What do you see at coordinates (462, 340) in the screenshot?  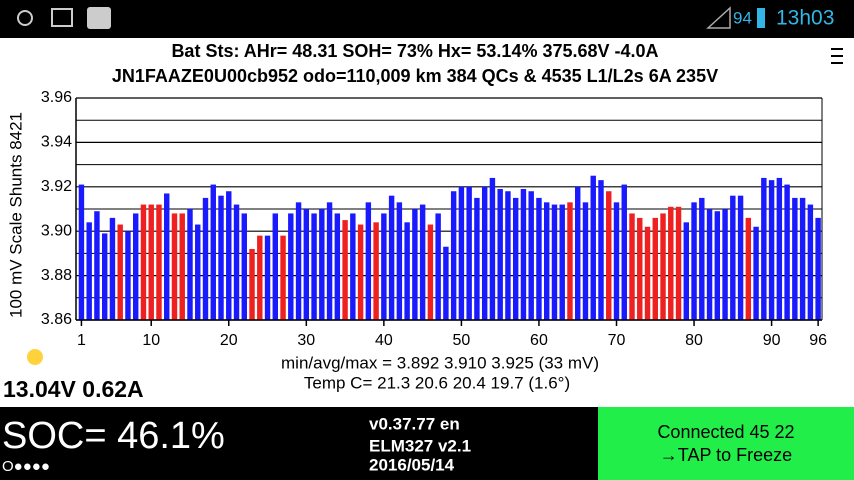 I see `x-tick-label: 50` at bounding box center [462, 340].